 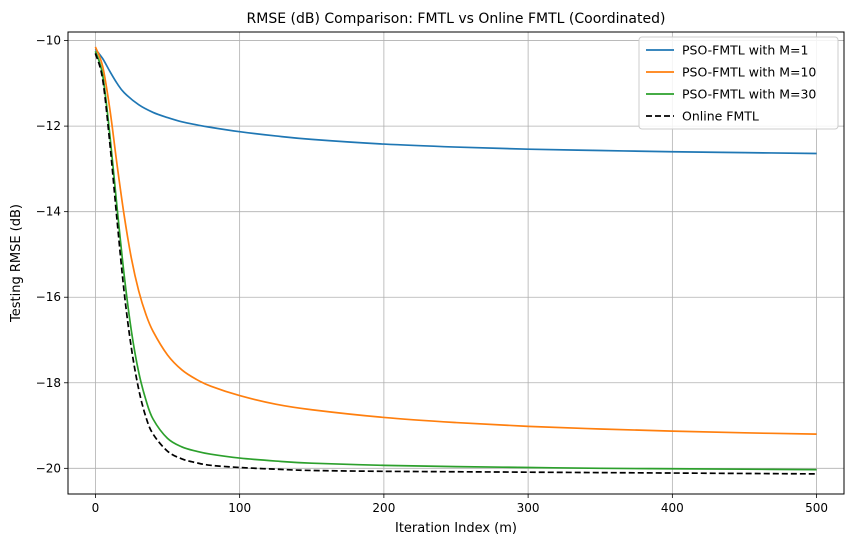 What do you see at coordinates (48, 383) in the screenshot?
I see `y-tick-label: −18` at bounding box center [48, 383].